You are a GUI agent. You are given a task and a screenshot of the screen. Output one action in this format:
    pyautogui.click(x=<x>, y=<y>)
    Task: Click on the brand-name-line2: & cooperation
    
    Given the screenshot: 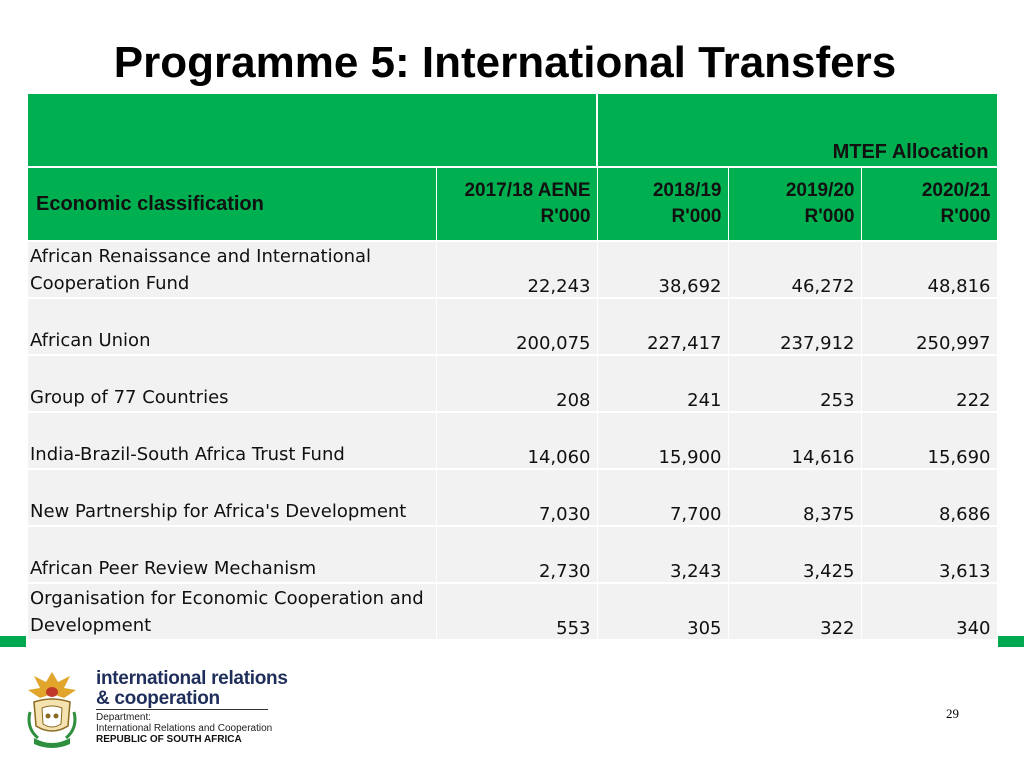 What is the action you would take?
    pyautogui.click(x=158, y=698)
    